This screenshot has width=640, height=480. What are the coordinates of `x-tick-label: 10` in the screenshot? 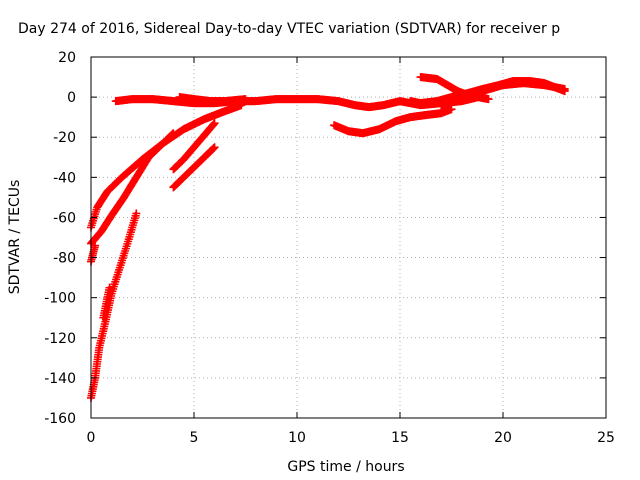 It's located at (297, 438).